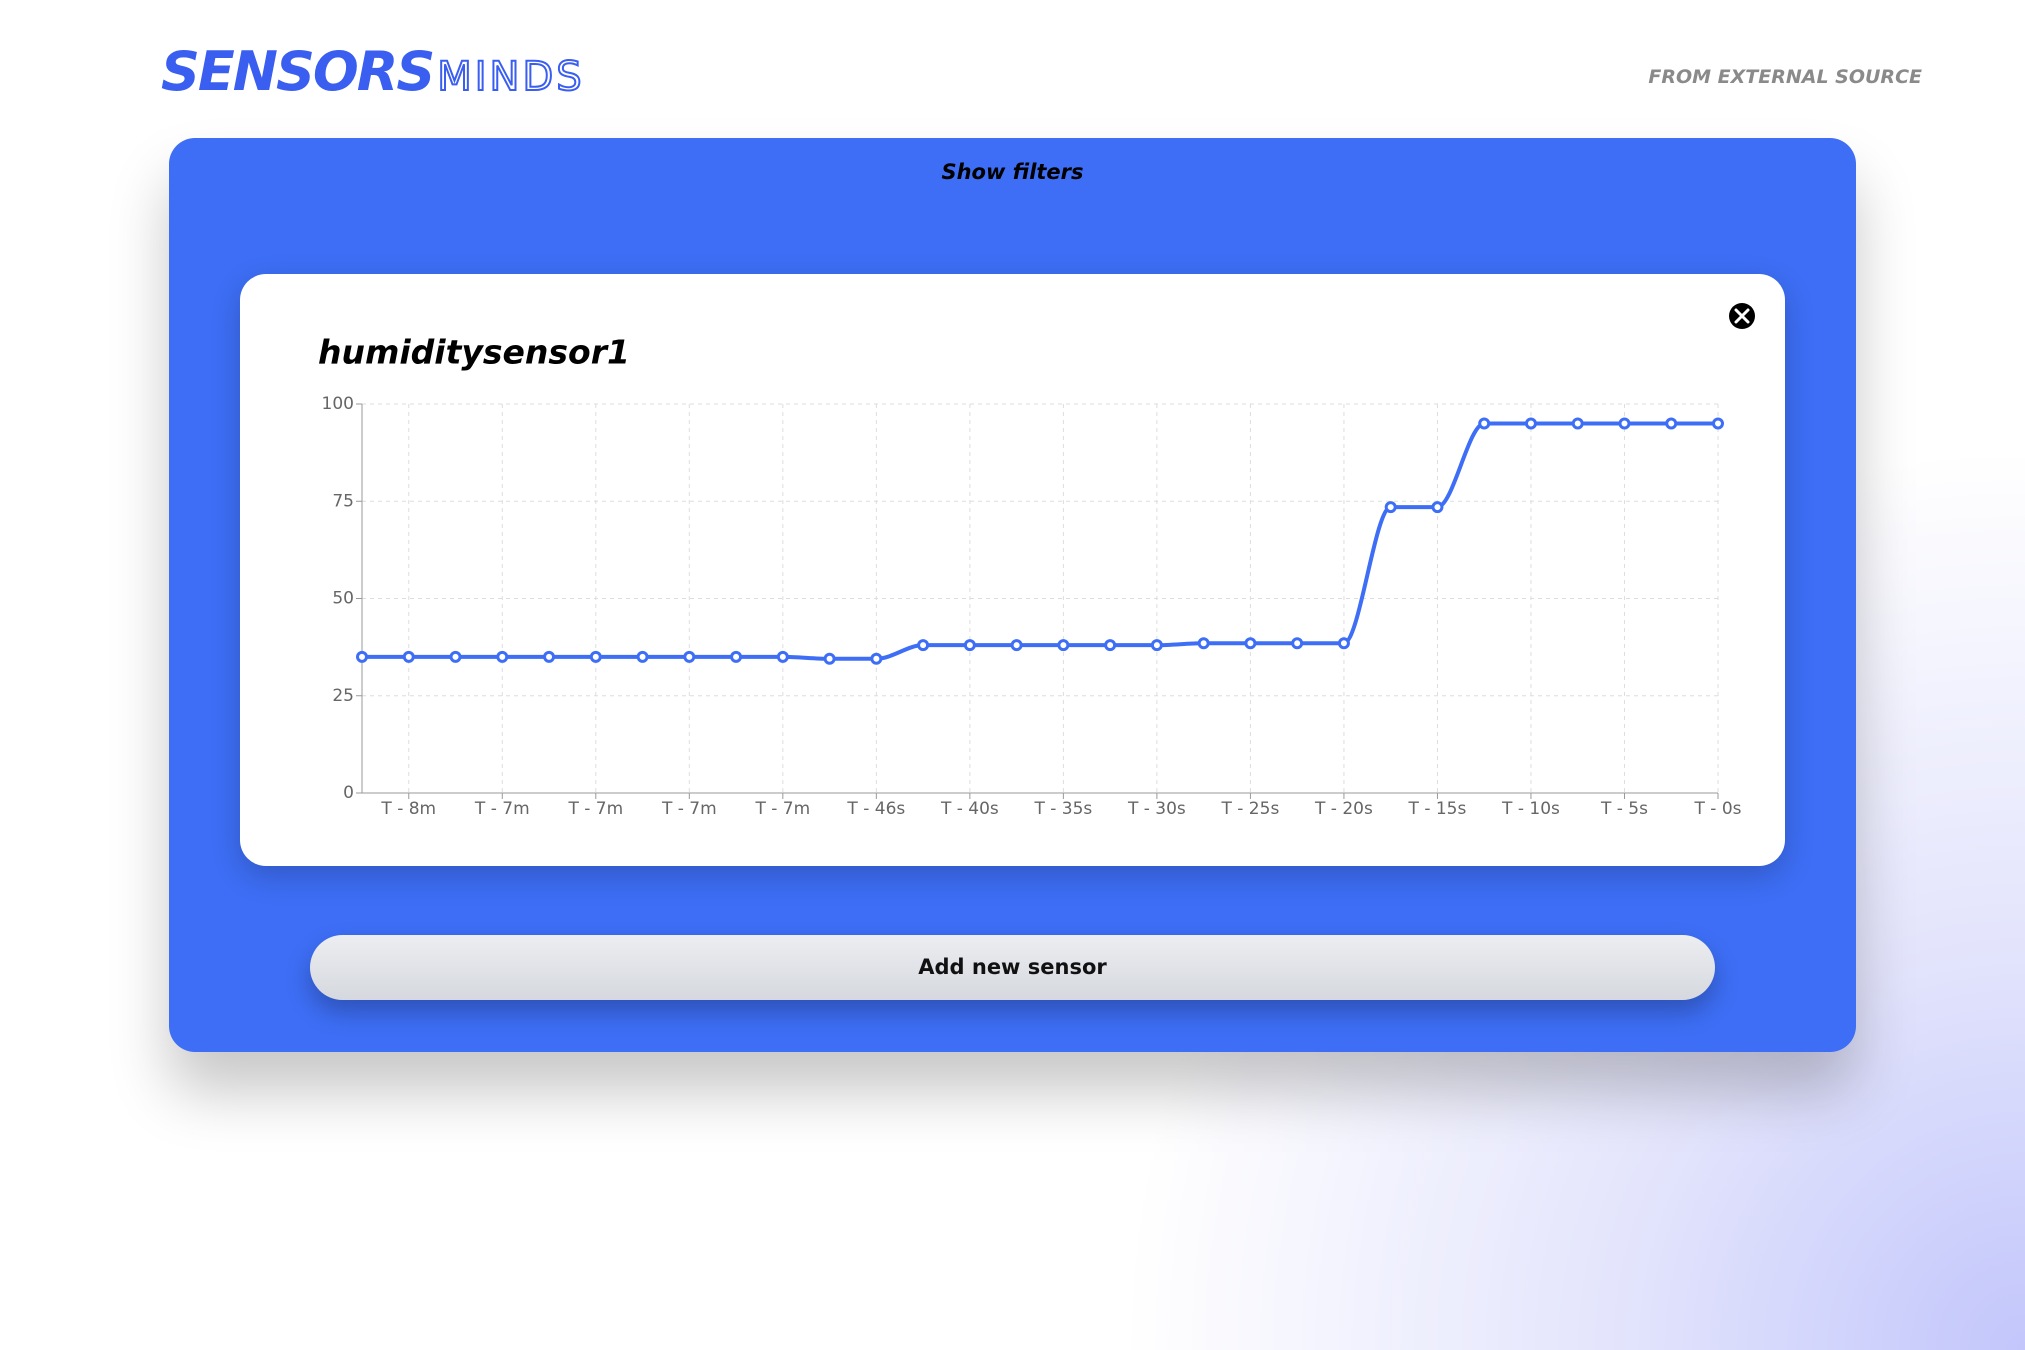  Describe the element at coordinates (338, 404) in the screenshot. I see `y-tick-label: 100` at that location.